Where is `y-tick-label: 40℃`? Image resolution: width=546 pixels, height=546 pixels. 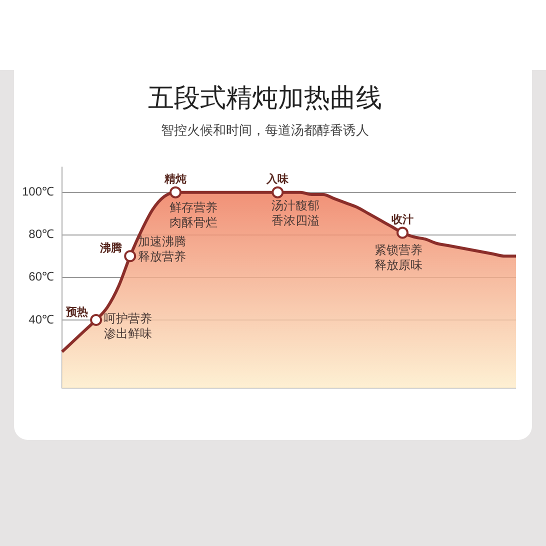 y-tick-label: 40℃ is located at coordinates (41, 319).